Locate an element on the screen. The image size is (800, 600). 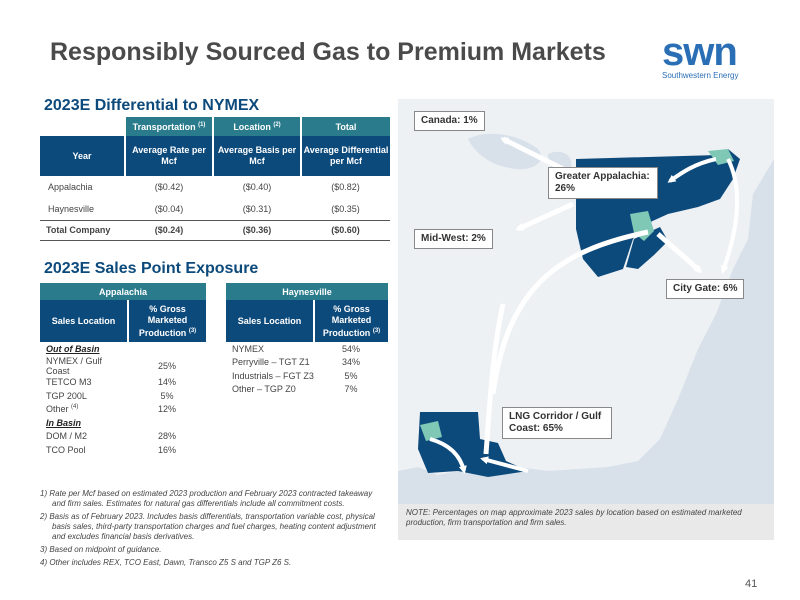
in-basin-label: In Basin is located at coordinates (64, 422).